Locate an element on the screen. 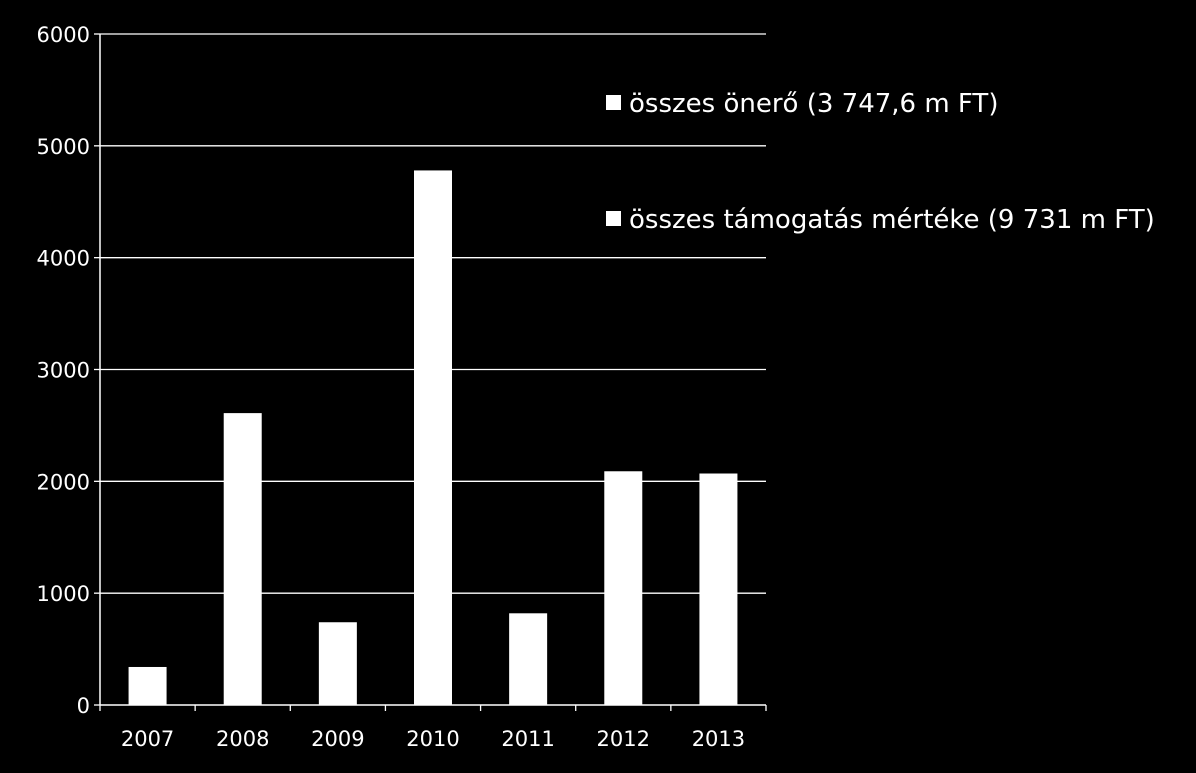 The height and width of the screenshot is (773, 1196). legend-swatch-onero is located at coordinates (613, 102).